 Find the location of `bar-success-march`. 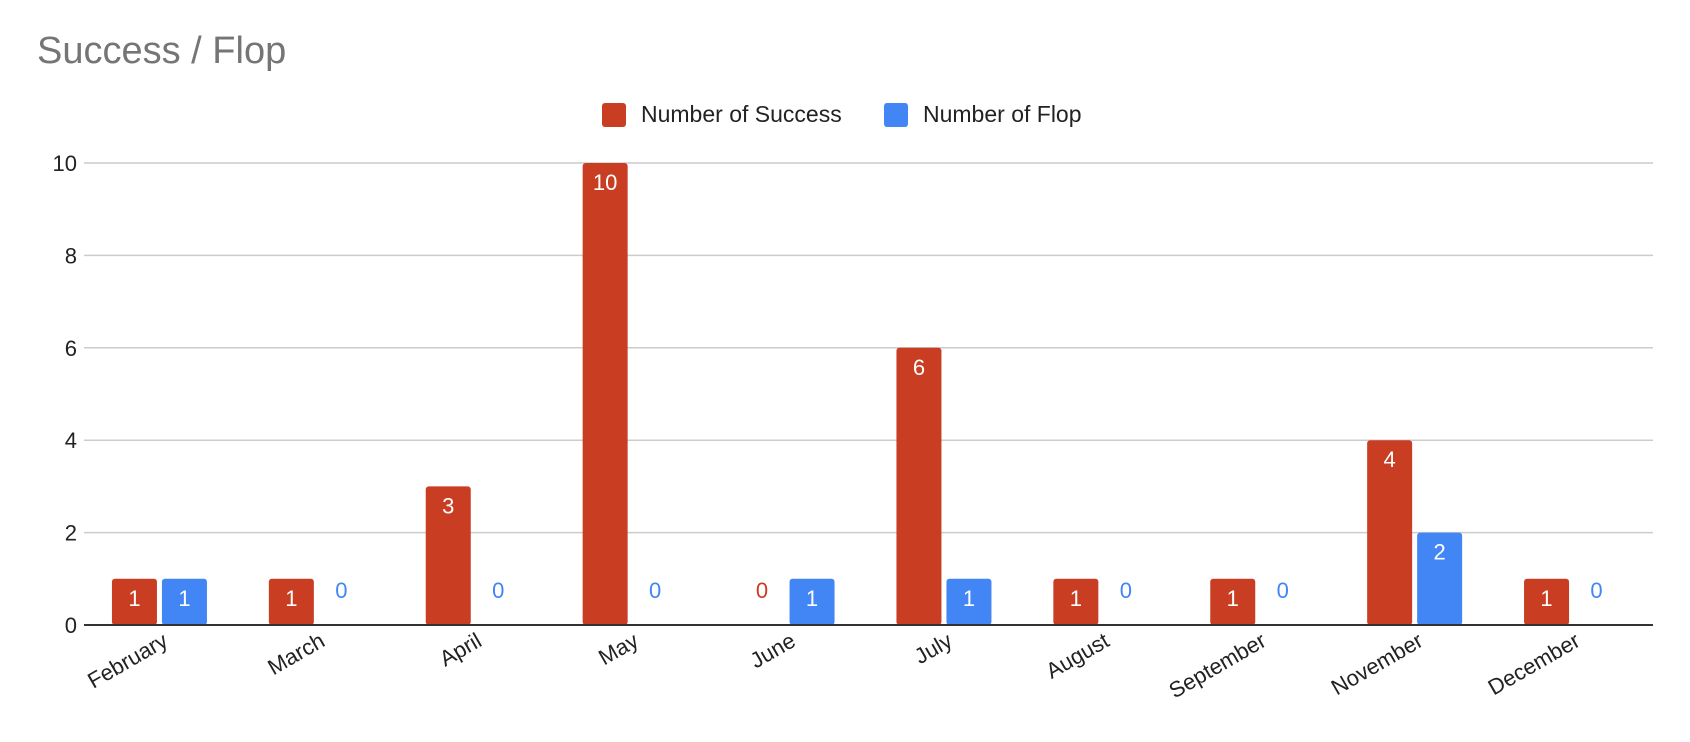

bar-success-march is located at coordinates (291, 601).